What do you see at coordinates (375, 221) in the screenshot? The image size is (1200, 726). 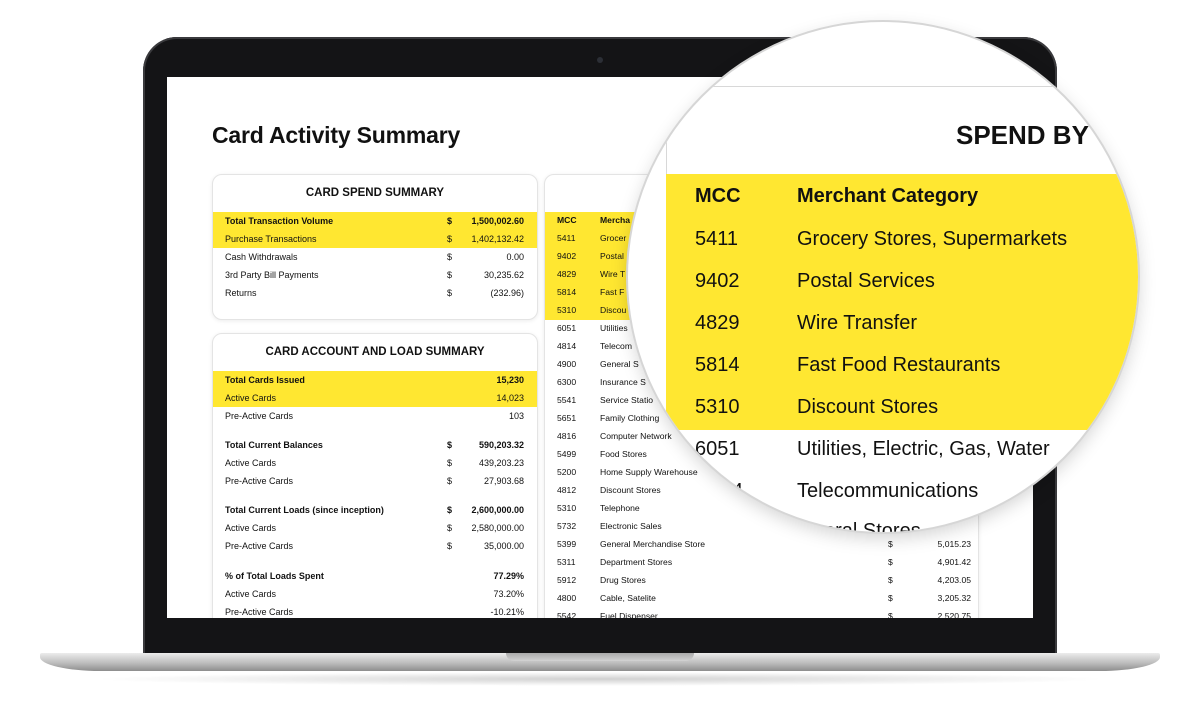 I see `table-row: Total Transaction Volume $ 1,500,002.60` at bounding box center [375, 221].